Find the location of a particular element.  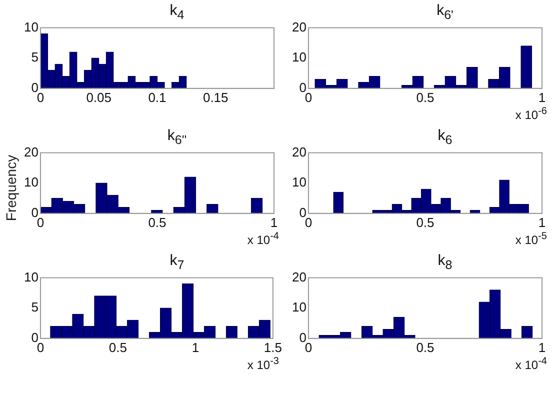

chart-title: k$_{7}$ is located at coordinates (177, 262).